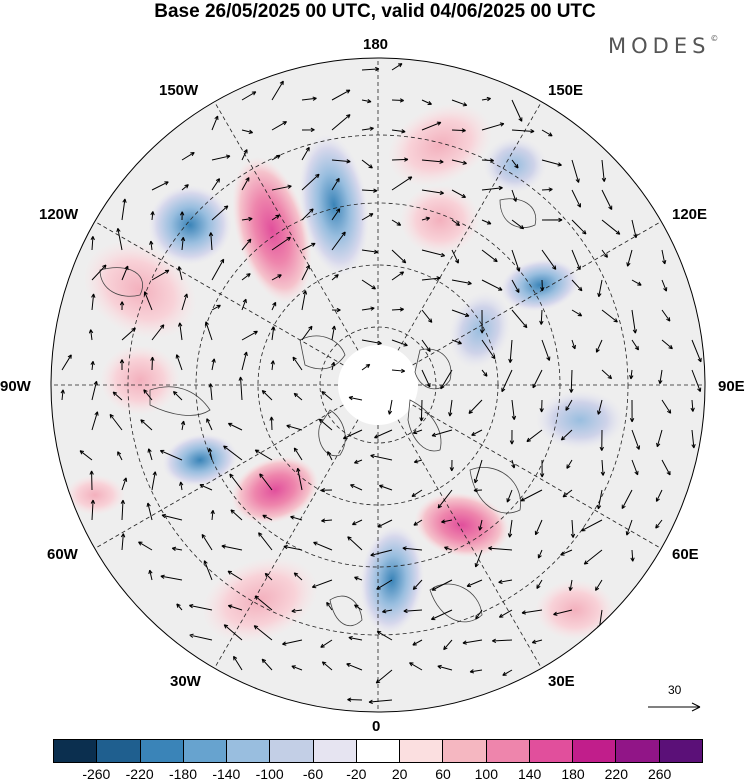 This screenshot has height=784, width=750. I want to click on reference-vector, so click(674, 707).